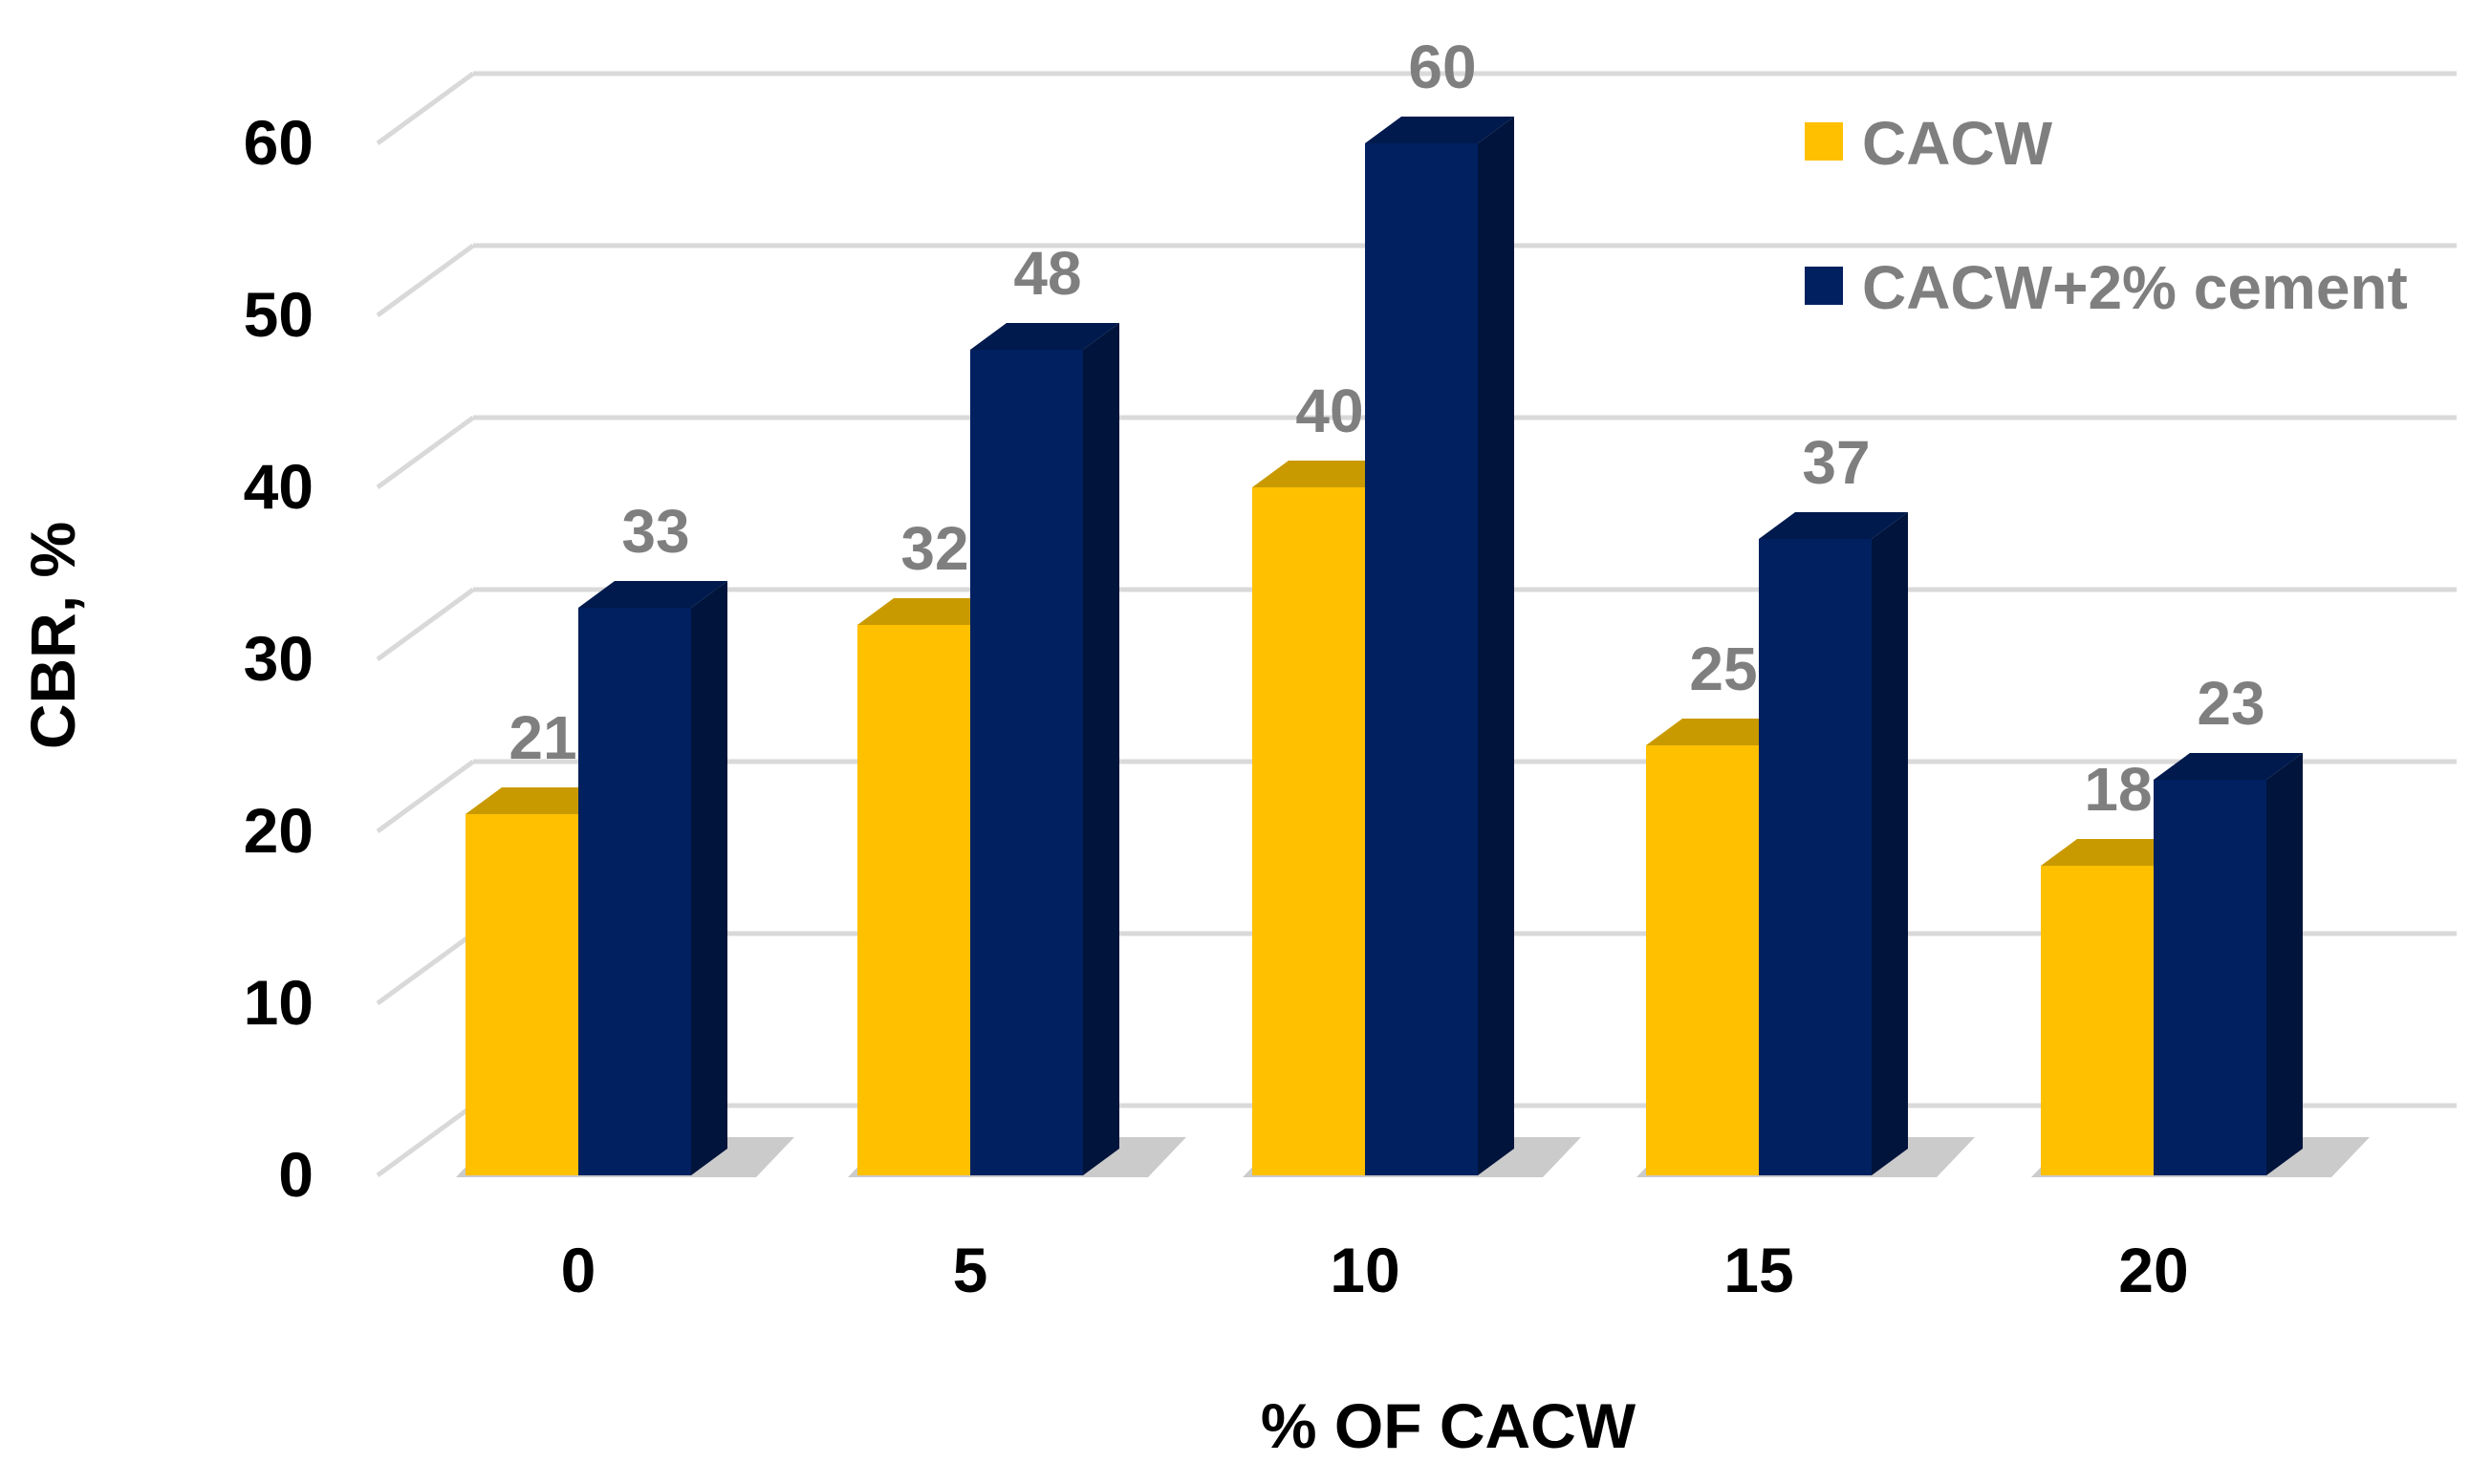 Image resolution: width=2470 pixels, height=1484 pixels. What do you see at coordinates (1449, 1425) in the screenshot?
I see `x-axis-title: % OF CACW` at bounding box center [1449, 1425].